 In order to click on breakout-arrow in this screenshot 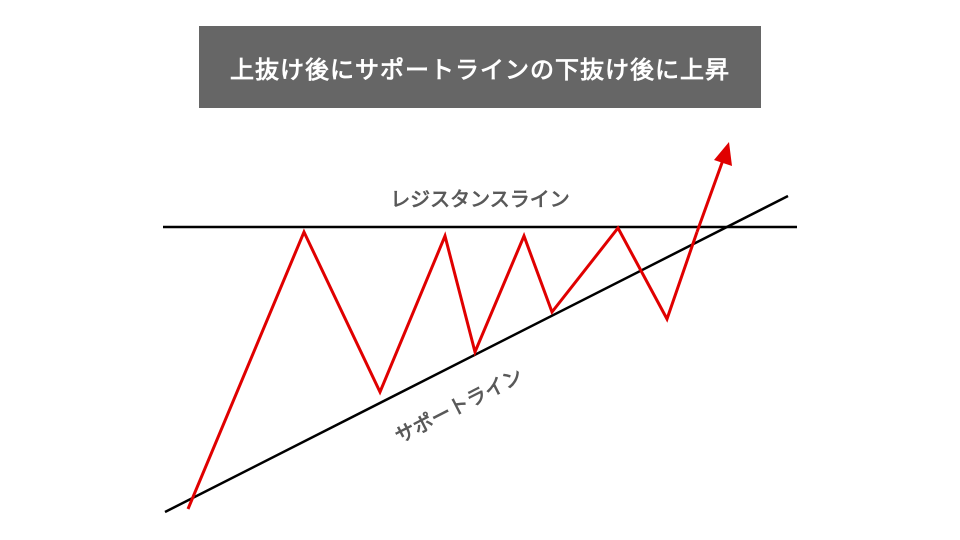, I will do `click(710, 196)`.